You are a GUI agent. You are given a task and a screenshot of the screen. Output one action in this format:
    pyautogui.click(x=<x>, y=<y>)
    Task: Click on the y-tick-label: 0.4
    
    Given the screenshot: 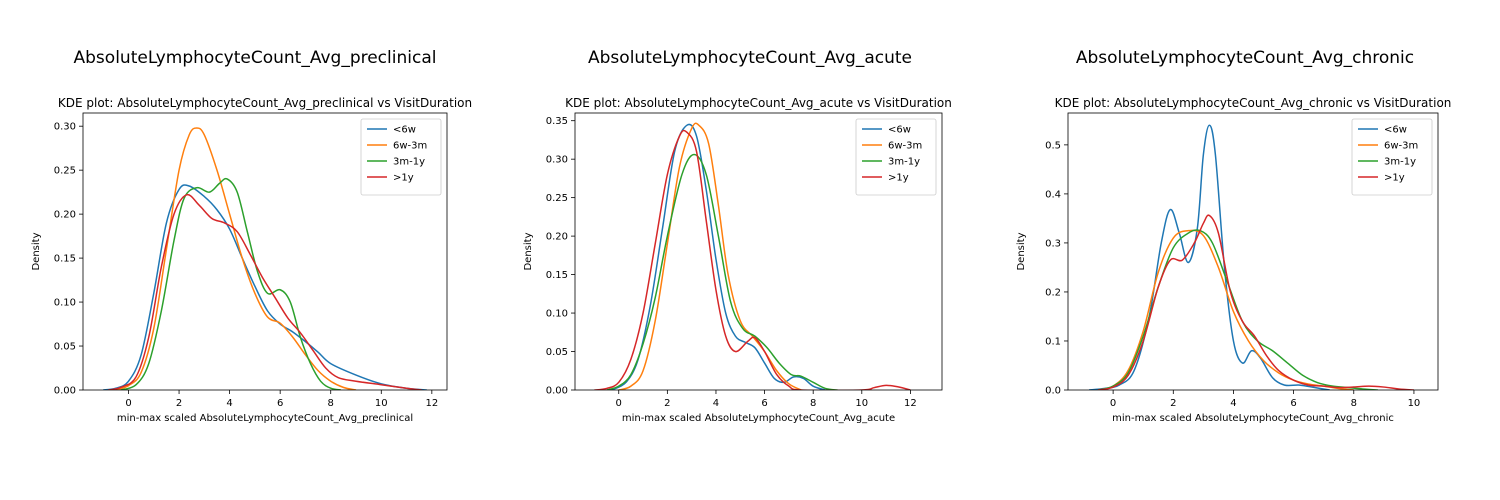 What is the action you would take?
    pyautogui.click(x=1053, y=194)
    